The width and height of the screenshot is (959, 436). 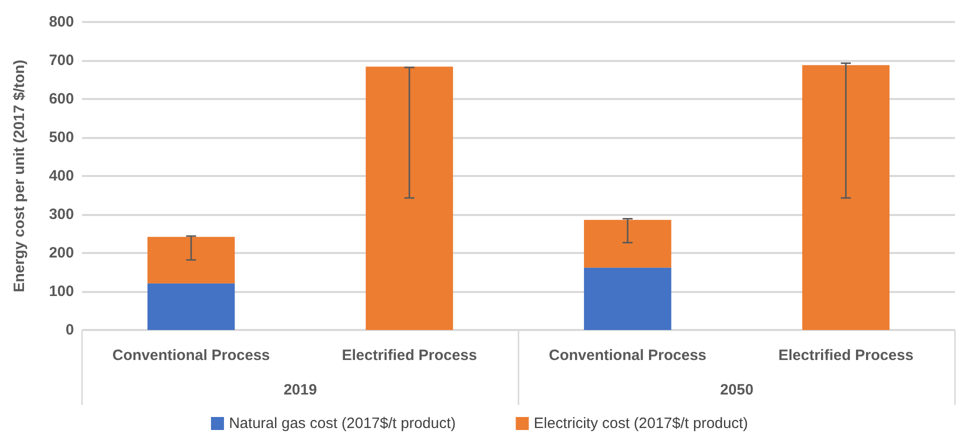 I want to click on text: 2050, so click(x=737, y=390).